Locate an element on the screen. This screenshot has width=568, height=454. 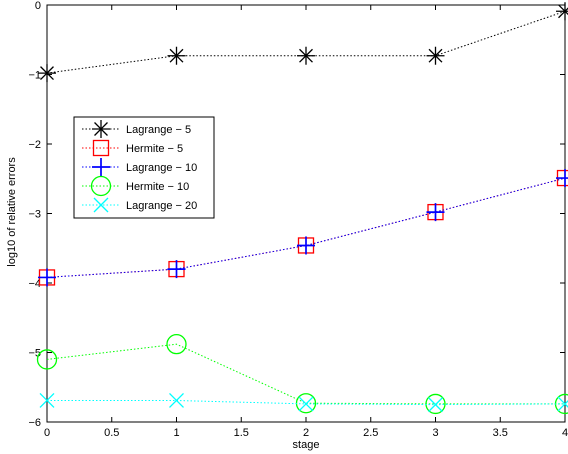
x-tick-label: 2.5 is located at coordinates (370, 433).